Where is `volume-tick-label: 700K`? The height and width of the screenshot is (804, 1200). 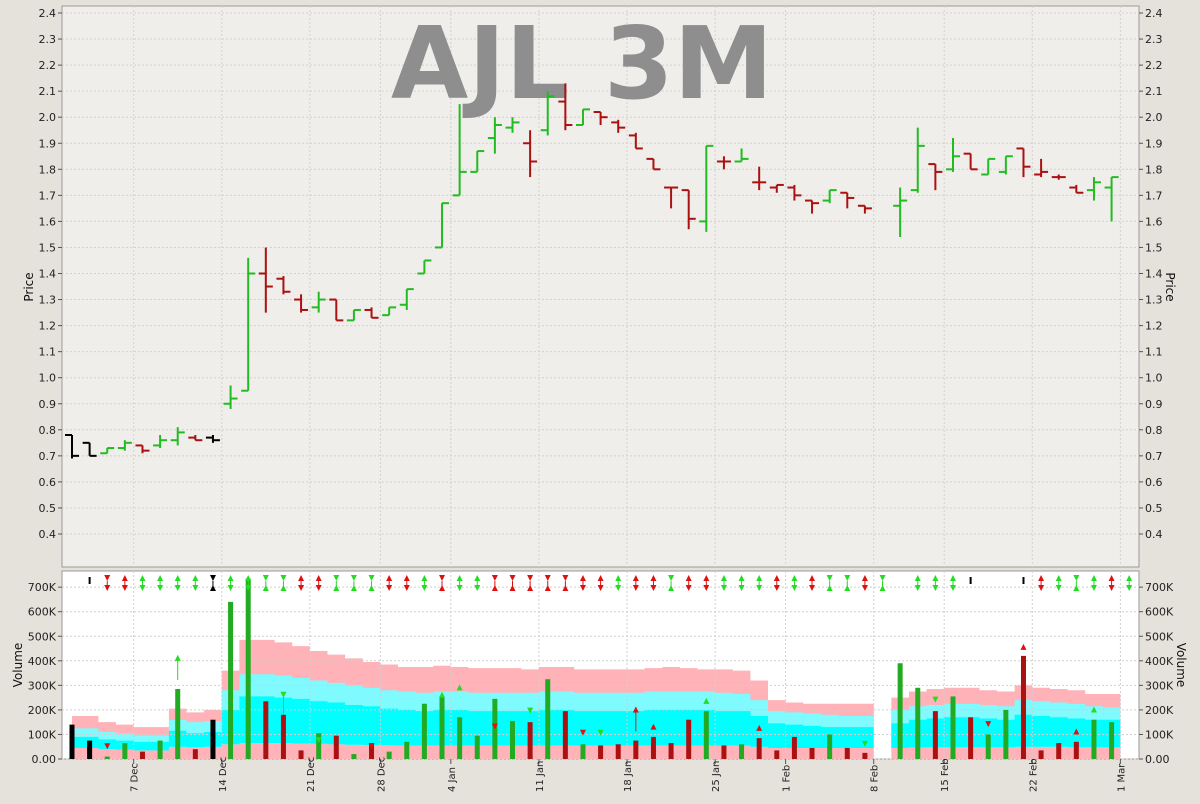
volume-tick-label: 700K is located at coordinates (42, 587).